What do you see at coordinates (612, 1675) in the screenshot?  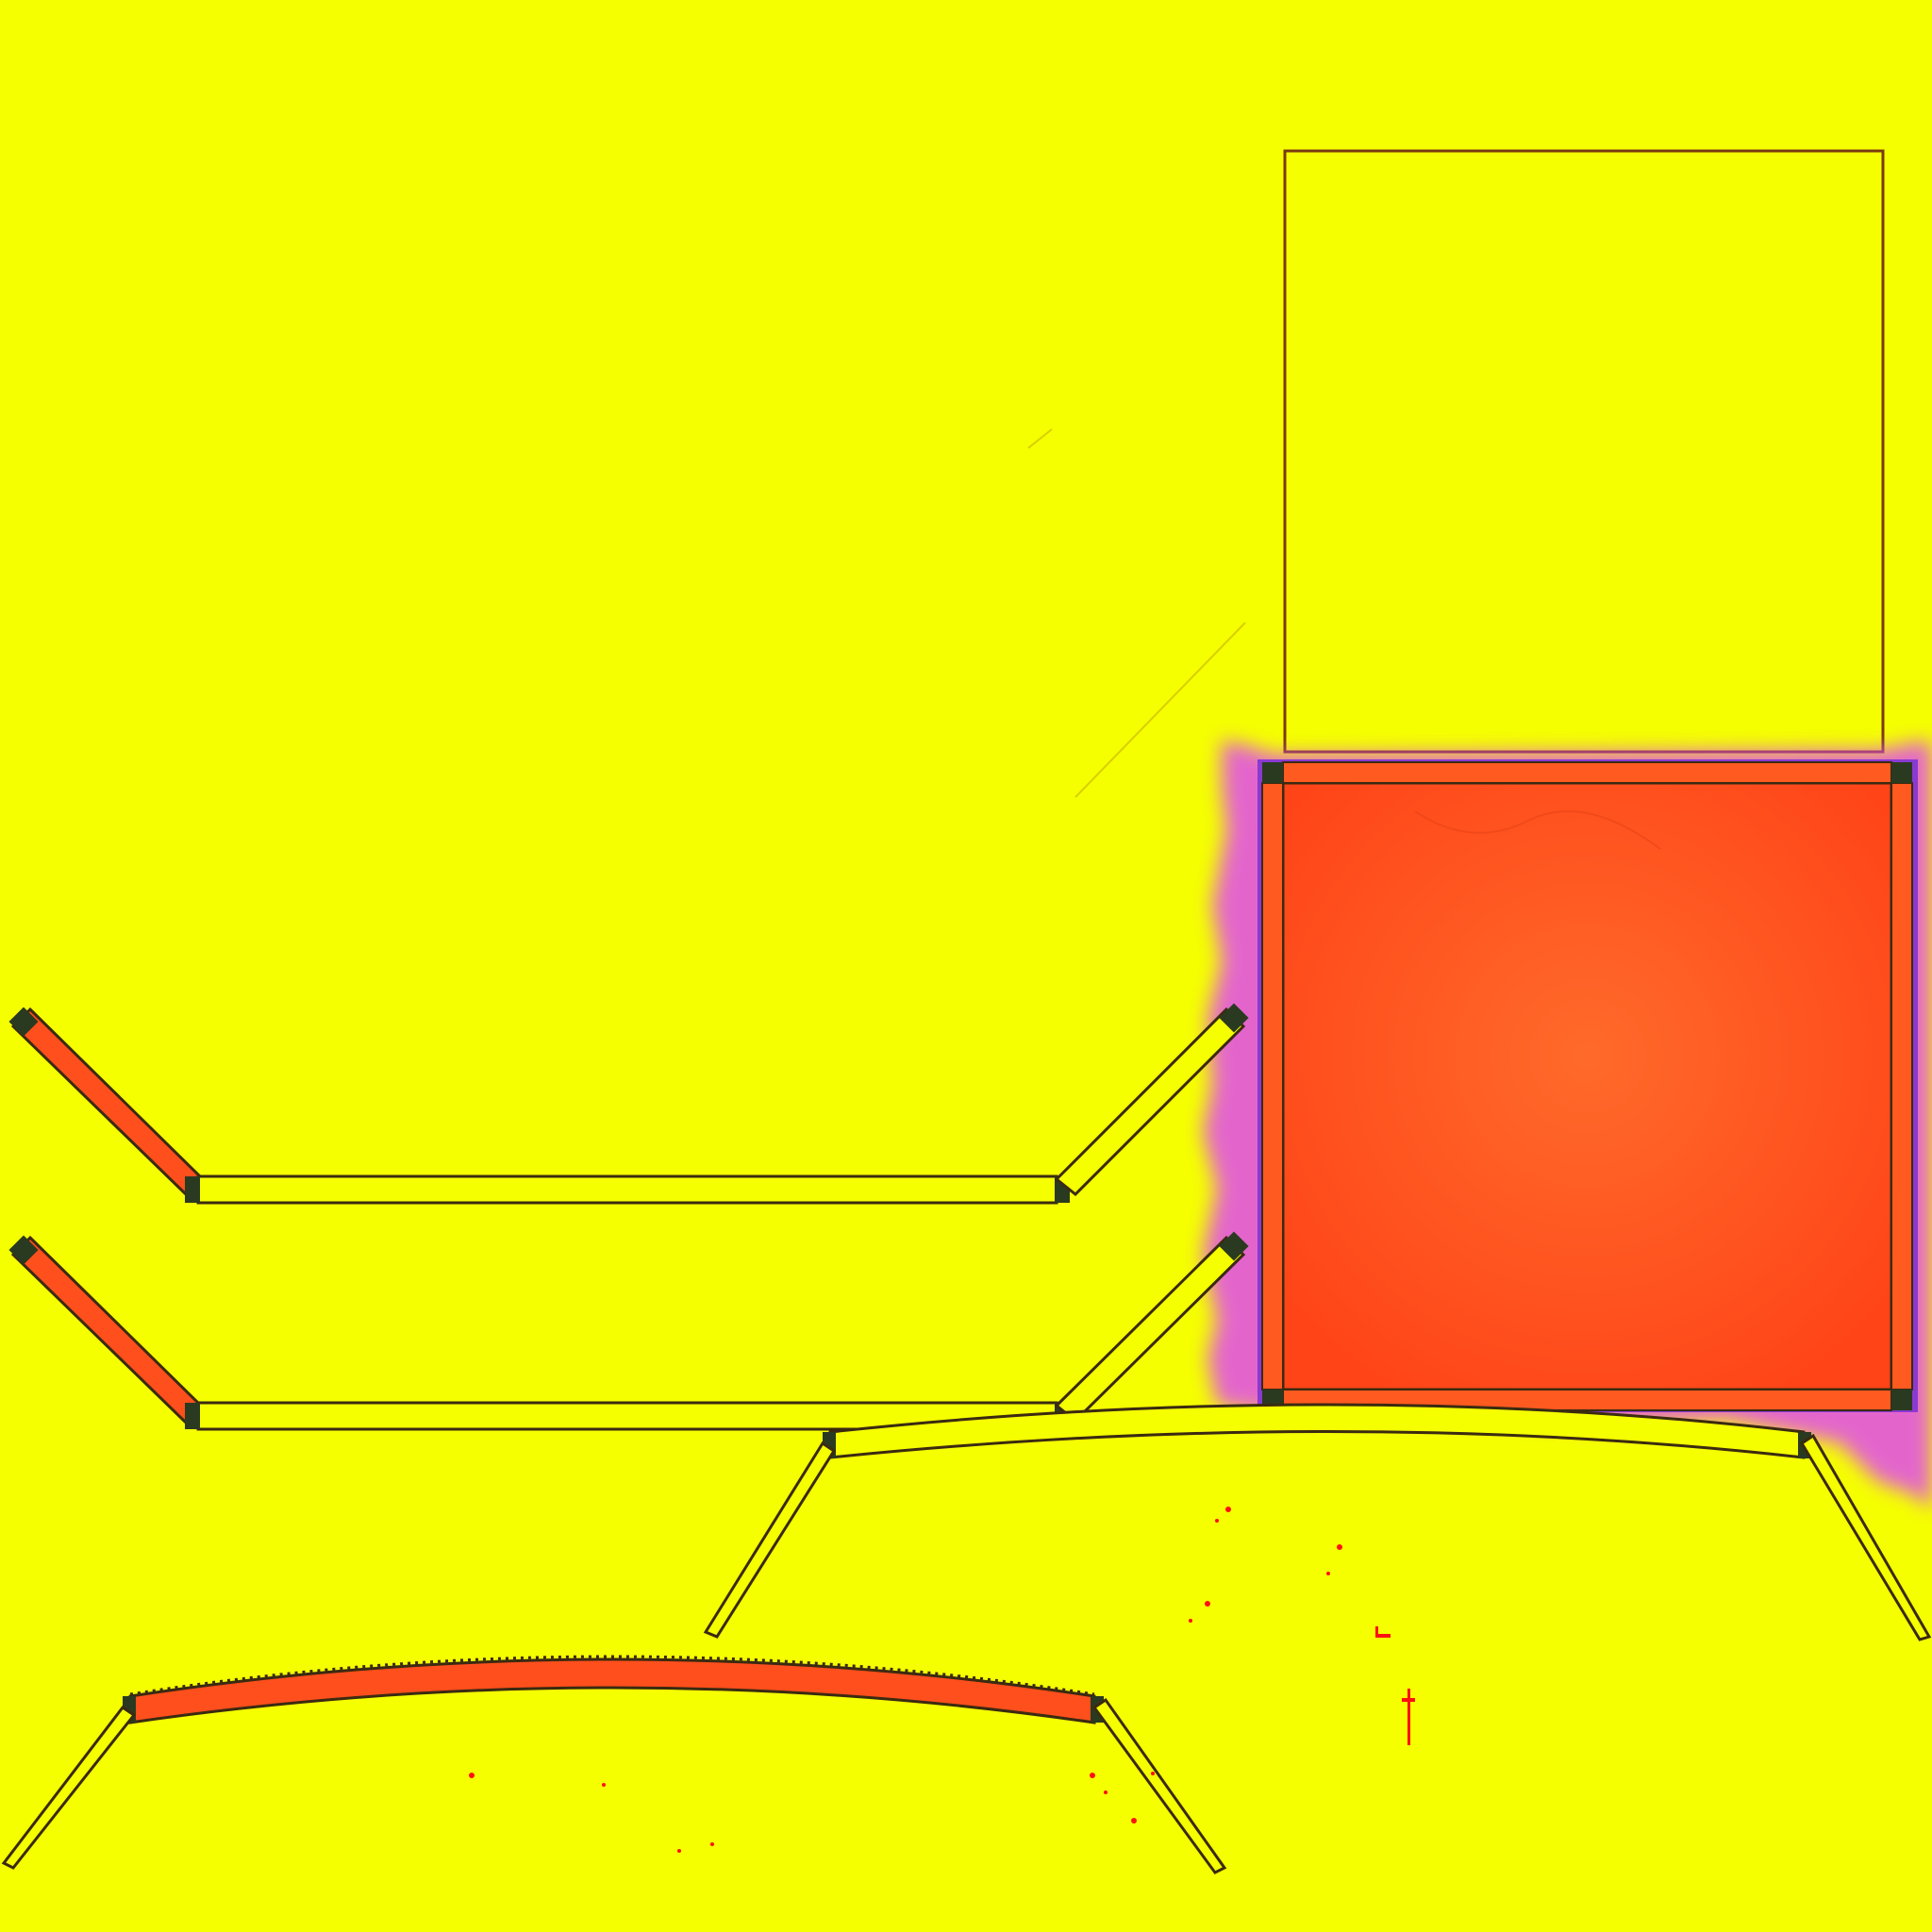 I see `curved-shell-2-serration` at bounding box center [612, 1675].